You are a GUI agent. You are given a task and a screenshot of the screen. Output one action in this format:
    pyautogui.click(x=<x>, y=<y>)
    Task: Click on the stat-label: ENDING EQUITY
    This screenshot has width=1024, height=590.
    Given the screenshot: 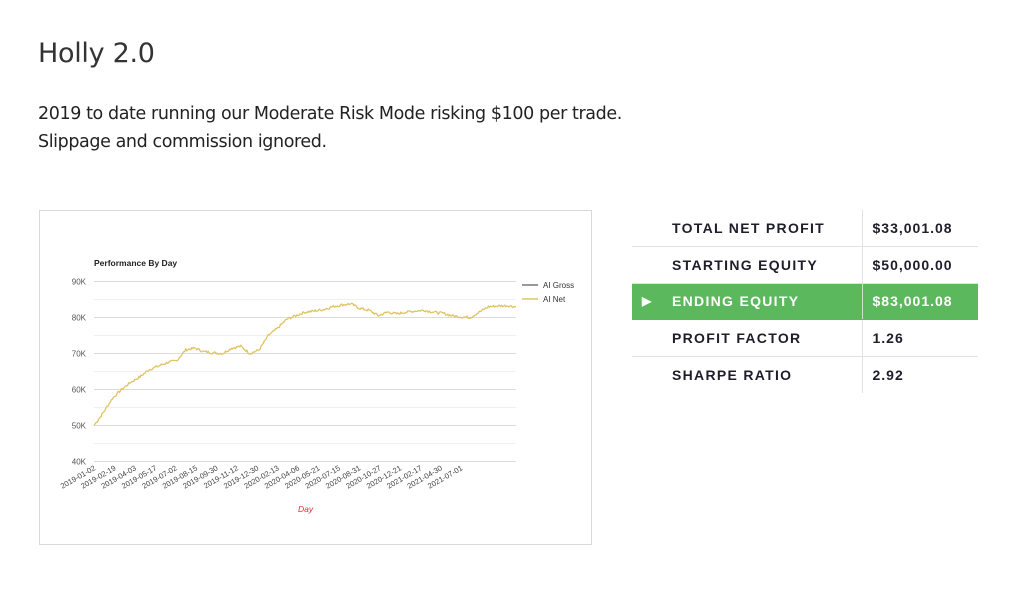 What is the action you would take?
    pyautogui.click(x=766, y=302)
    